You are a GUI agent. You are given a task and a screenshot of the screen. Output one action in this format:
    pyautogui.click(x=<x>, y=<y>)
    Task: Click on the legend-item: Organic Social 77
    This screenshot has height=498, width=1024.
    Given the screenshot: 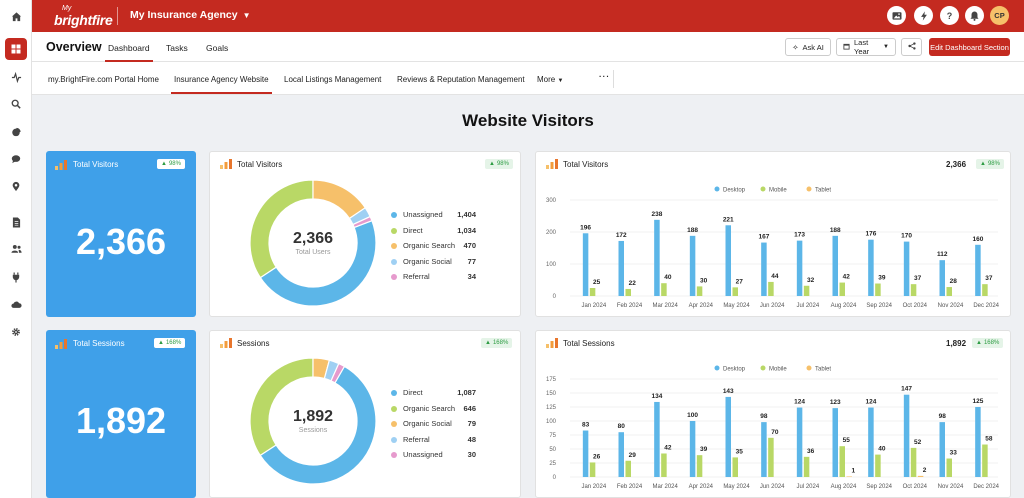 What is the action you would take?
    pyautogui.click(x=433, y=262)
    